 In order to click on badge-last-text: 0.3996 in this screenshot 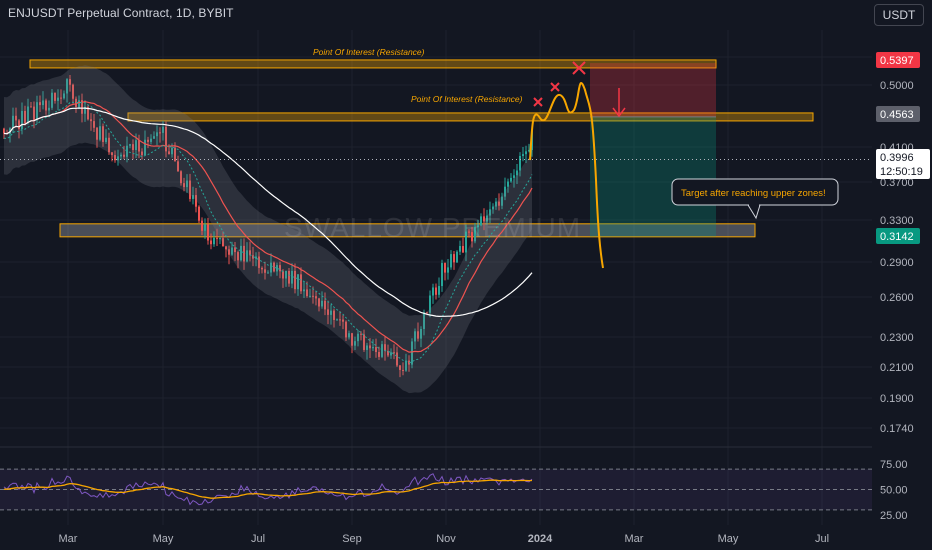, I will do `click(897, 158)`.